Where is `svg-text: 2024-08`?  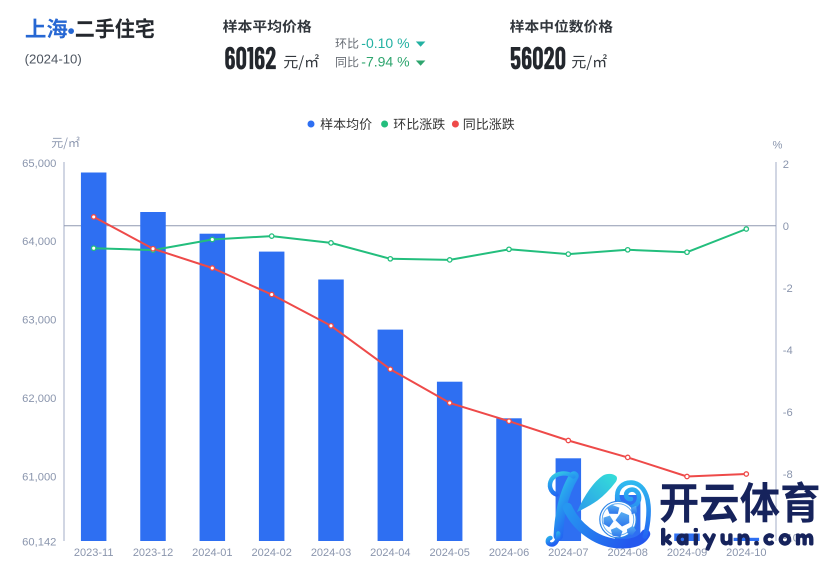 svg-text: 2024-08 is located at coordinates (628, 553).